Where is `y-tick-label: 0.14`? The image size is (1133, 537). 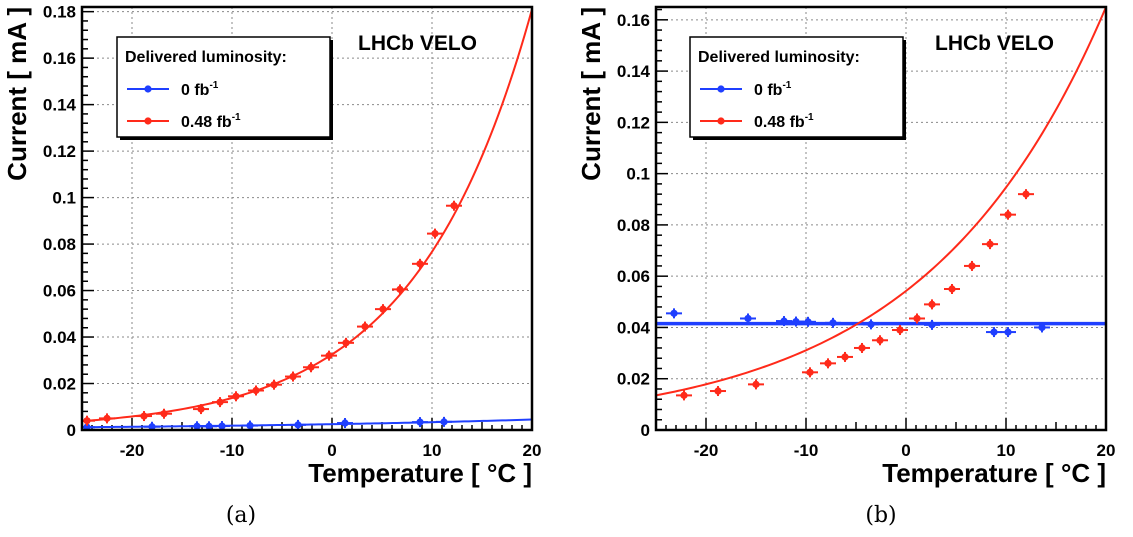
y-tick-label: 0.14 is located at coordinates (60, 105).